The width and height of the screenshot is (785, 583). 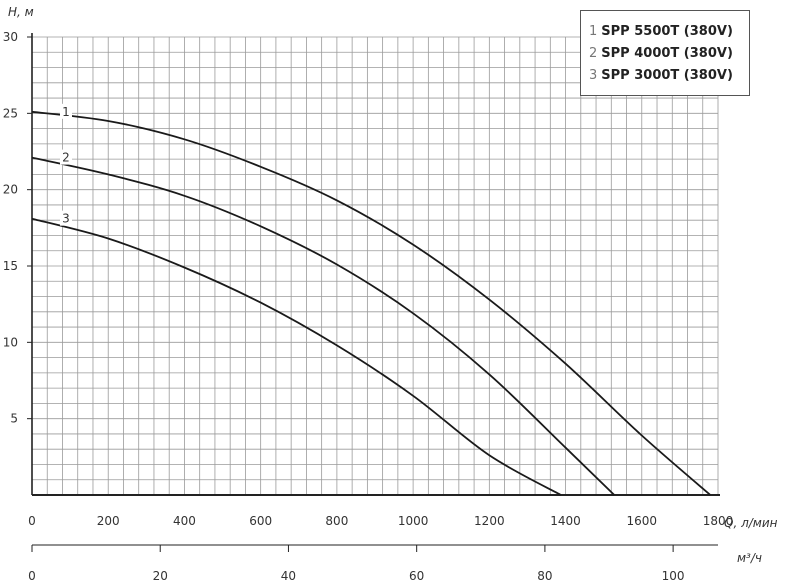 What do you see at coordinates (184, 521) in the screenshot?
I see `x-tick-label: 400` at bounding box center [184, 521].